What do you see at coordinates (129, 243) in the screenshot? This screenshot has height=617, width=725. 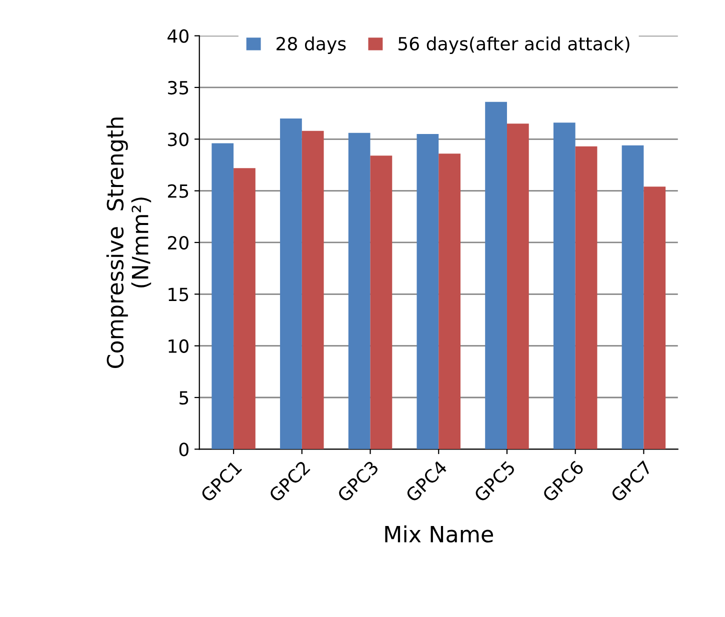 I see `y-axis-title: Compressive Strength (N/mm²)` at bounding box center [129, 243].